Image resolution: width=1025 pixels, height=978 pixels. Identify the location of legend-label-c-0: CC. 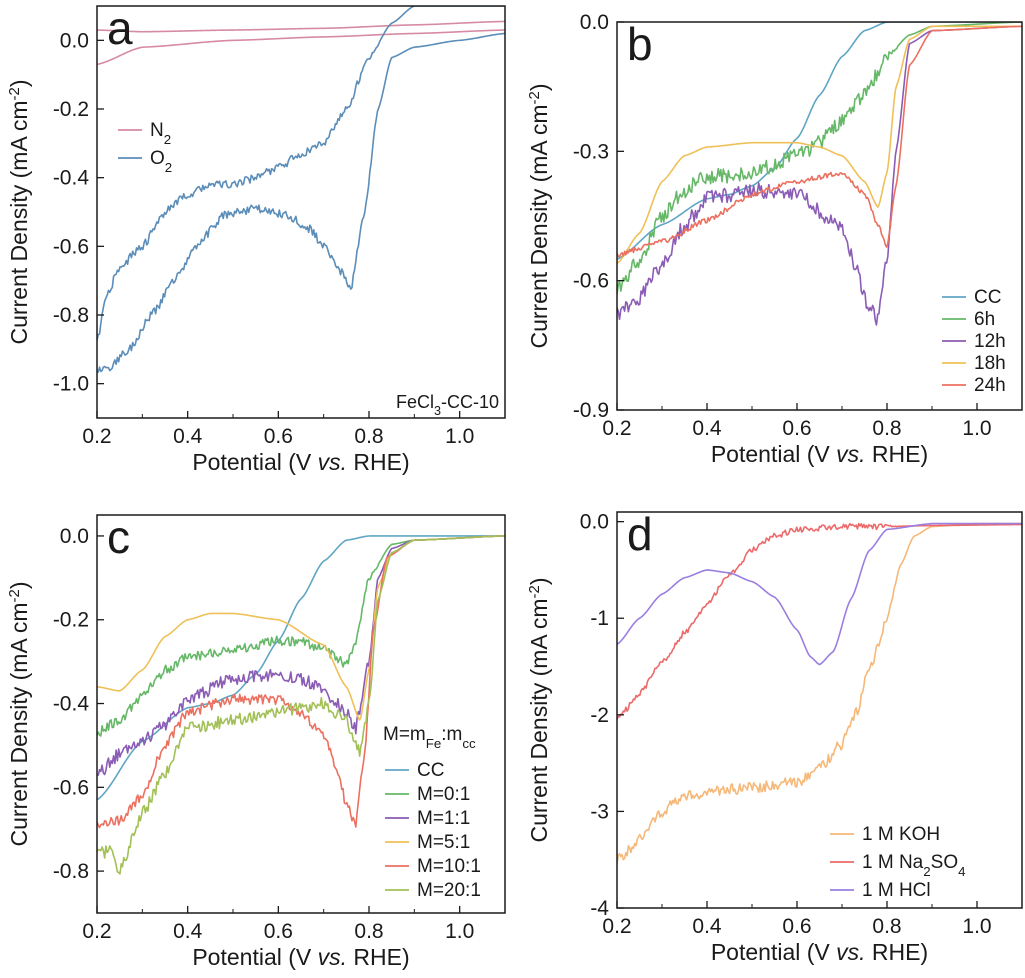
(430, 770).